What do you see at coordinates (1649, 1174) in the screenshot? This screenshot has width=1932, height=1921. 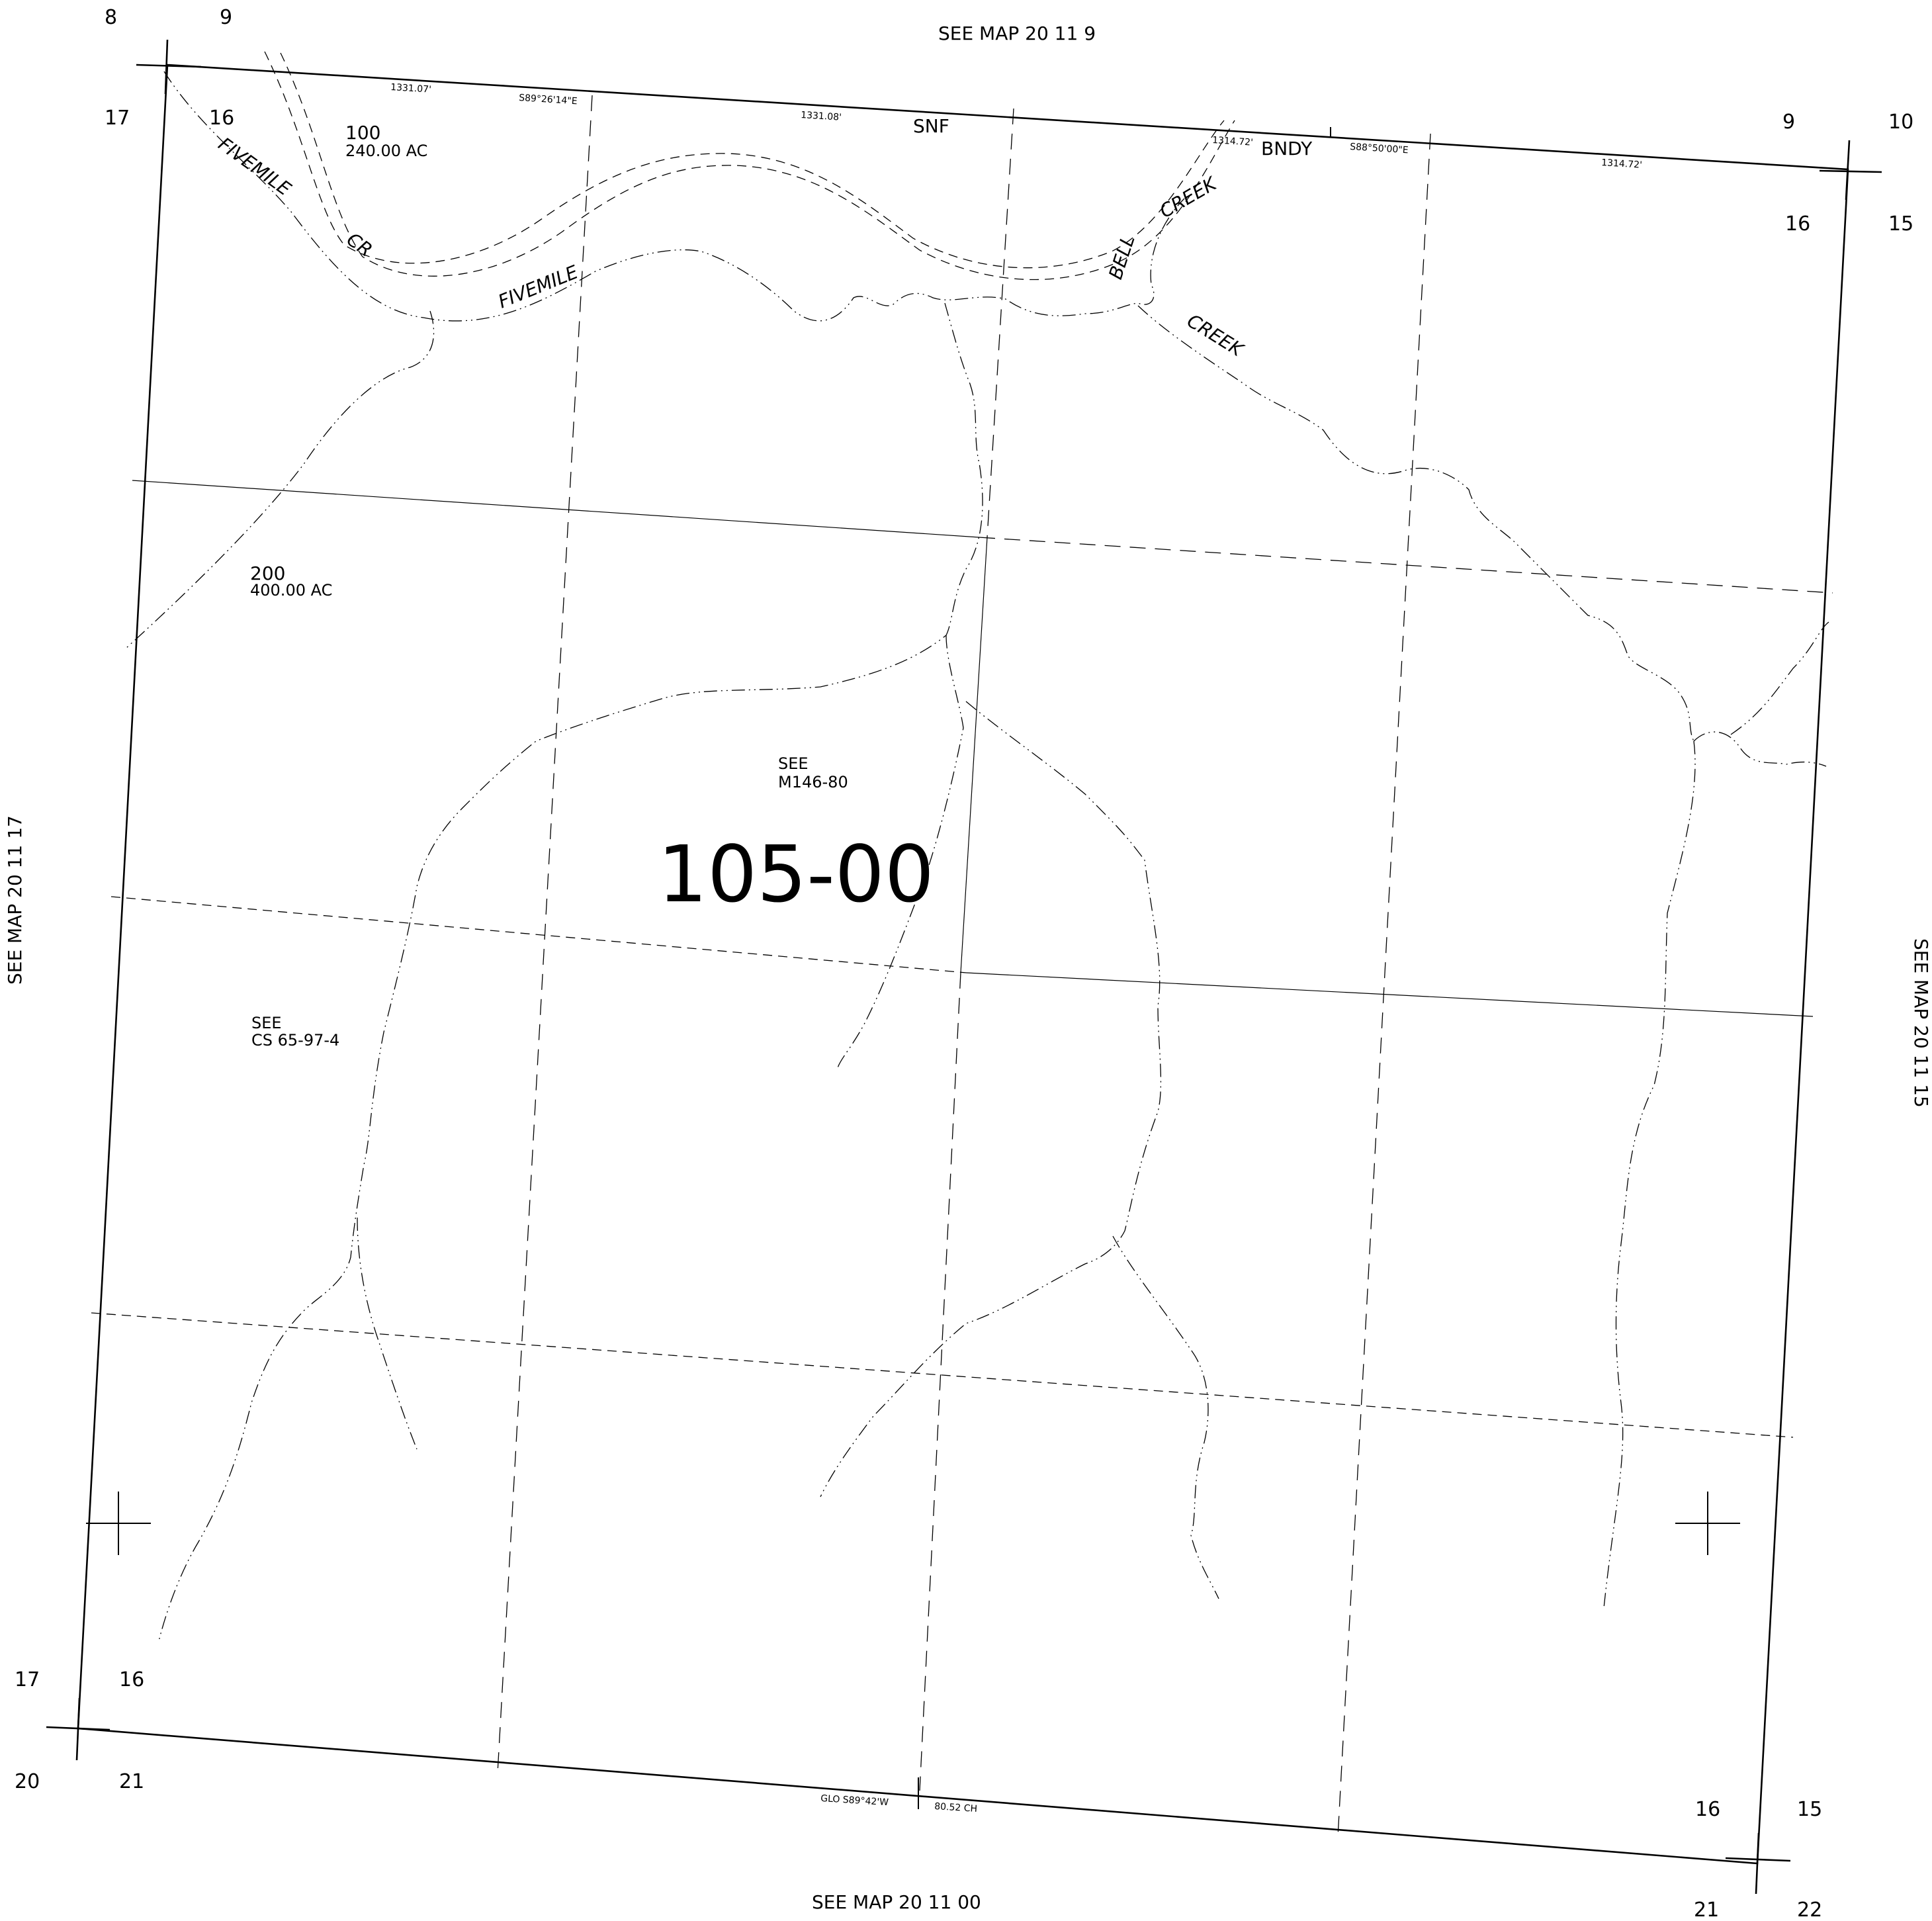 I see `stream-east-main` at bounding box center [1649, 1174].